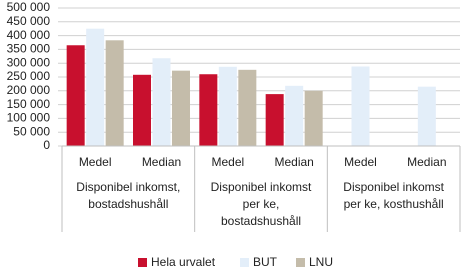 Image resolution: width=462 pixels, height=275 pixels. I want to click on y-tick-label: 100 000, so click(29, 118).